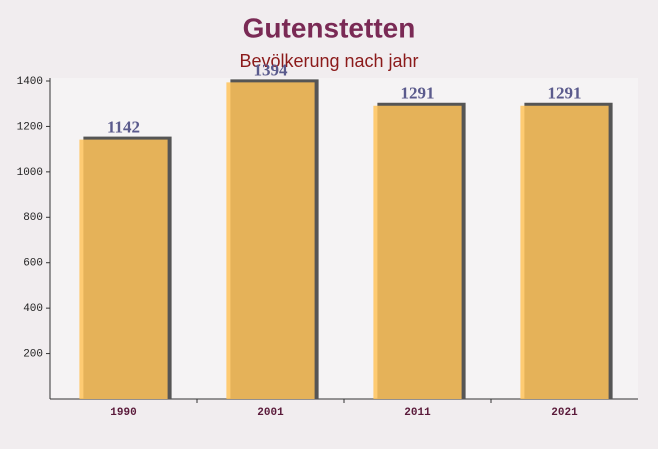  I want to click on x-tick-label: 2001, so click(270, 413).